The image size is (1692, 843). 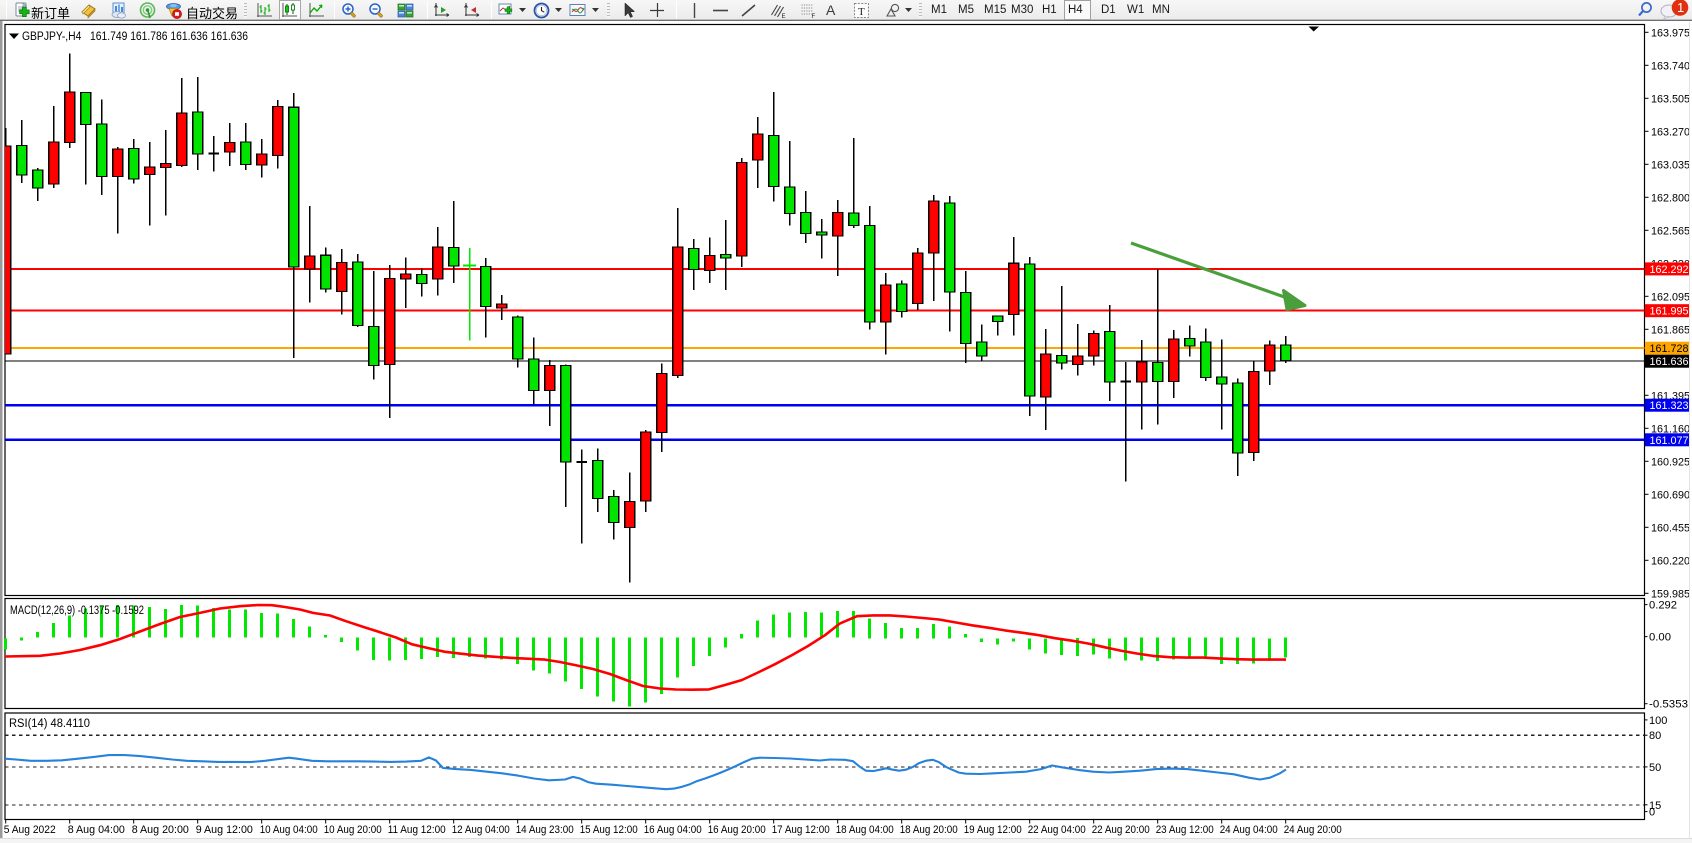 I want to click on svg-text: -0.5353, so click(x=1668, y=705).